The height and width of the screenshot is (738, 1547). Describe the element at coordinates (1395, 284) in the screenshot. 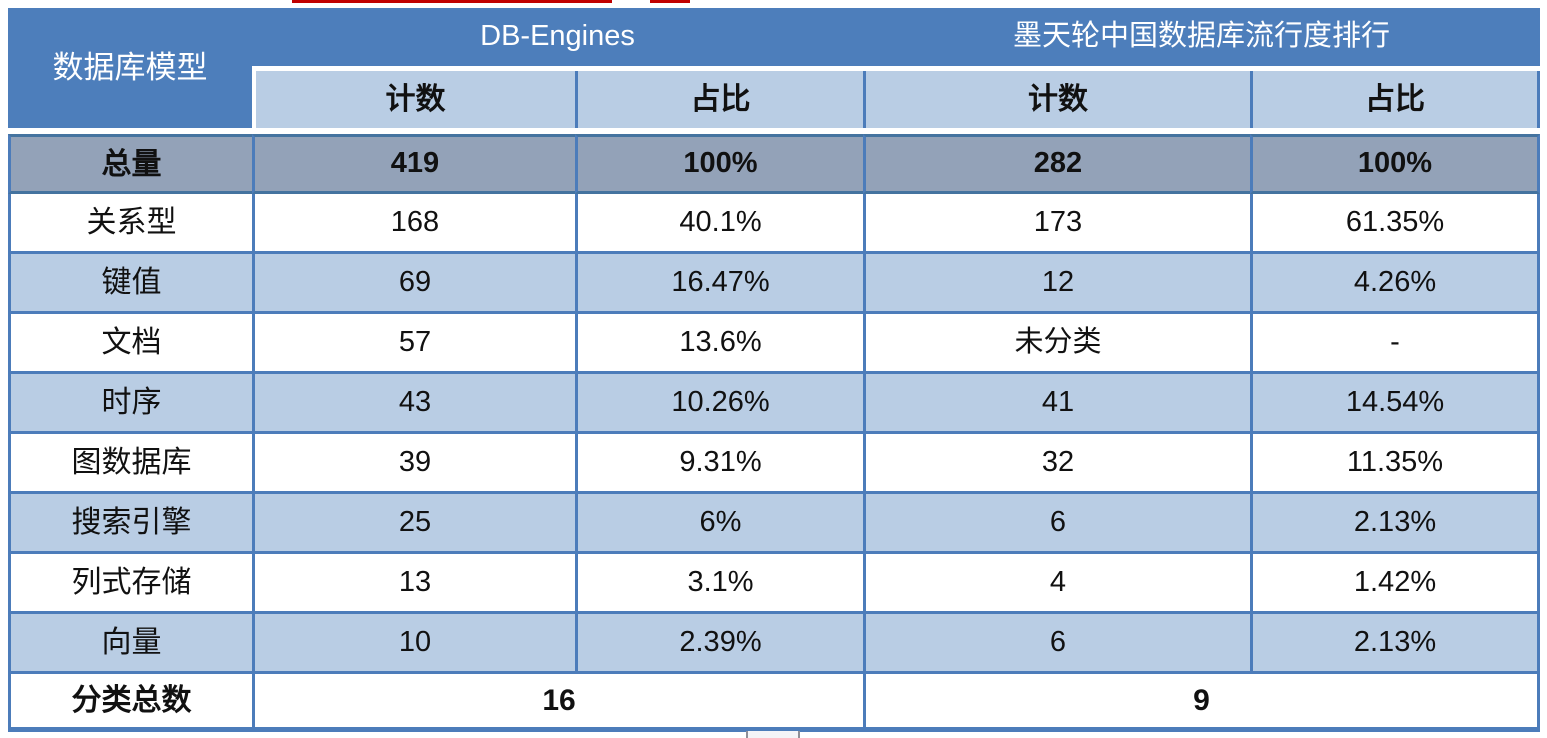

I see `value-cell: 4.26%` at that location.